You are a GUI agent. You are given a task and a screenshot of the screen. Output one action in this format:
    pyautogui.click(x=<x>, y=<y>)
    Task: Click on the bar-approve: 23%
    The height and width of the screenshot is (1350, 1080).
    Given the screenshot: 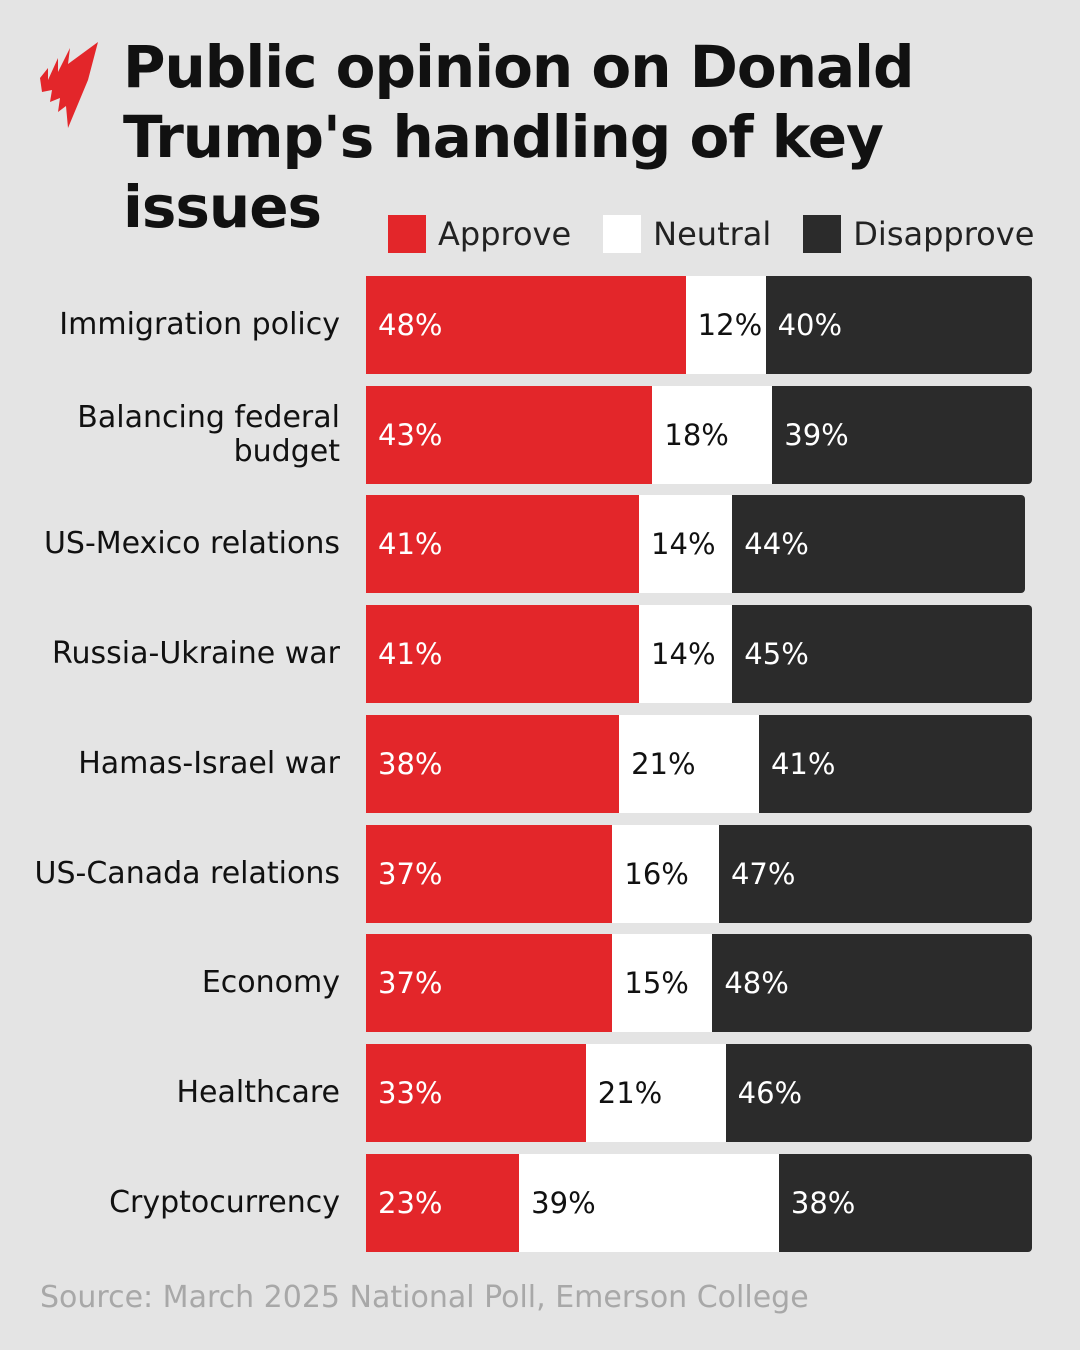 What is the action you would take?
    pyautogui.click(x=443, y=1202)
    